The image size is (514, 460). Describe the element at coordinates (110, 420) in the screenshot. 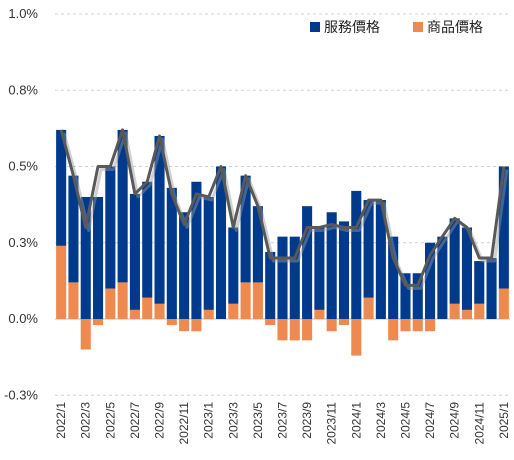

I see `x-tick-label: 2022/5` at that location.